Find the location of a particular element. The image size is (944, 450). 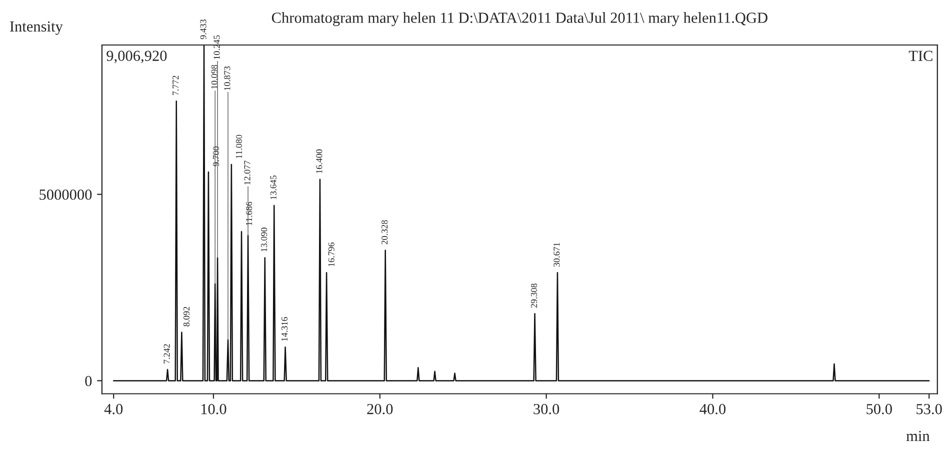

annotation: 11.686 is located at coordinates (249, 214).